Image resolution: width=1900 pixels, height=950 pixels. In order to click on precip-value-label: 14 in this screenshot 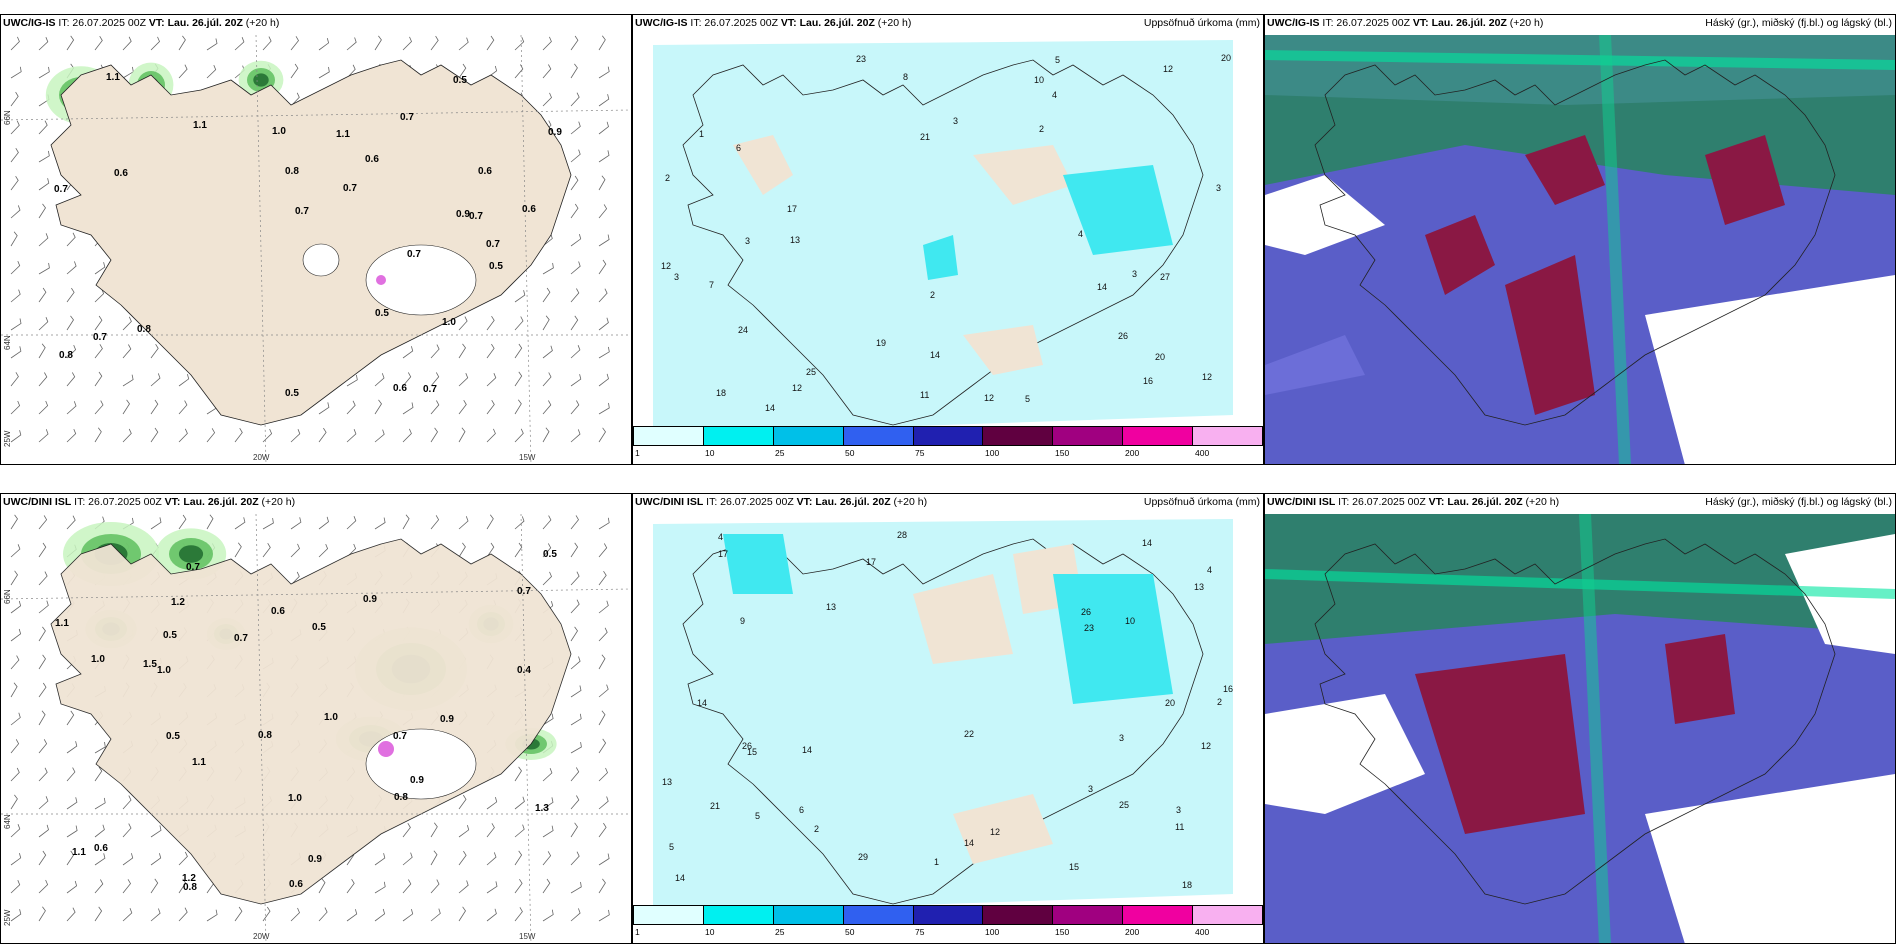, I will do `click(969, 843)`.